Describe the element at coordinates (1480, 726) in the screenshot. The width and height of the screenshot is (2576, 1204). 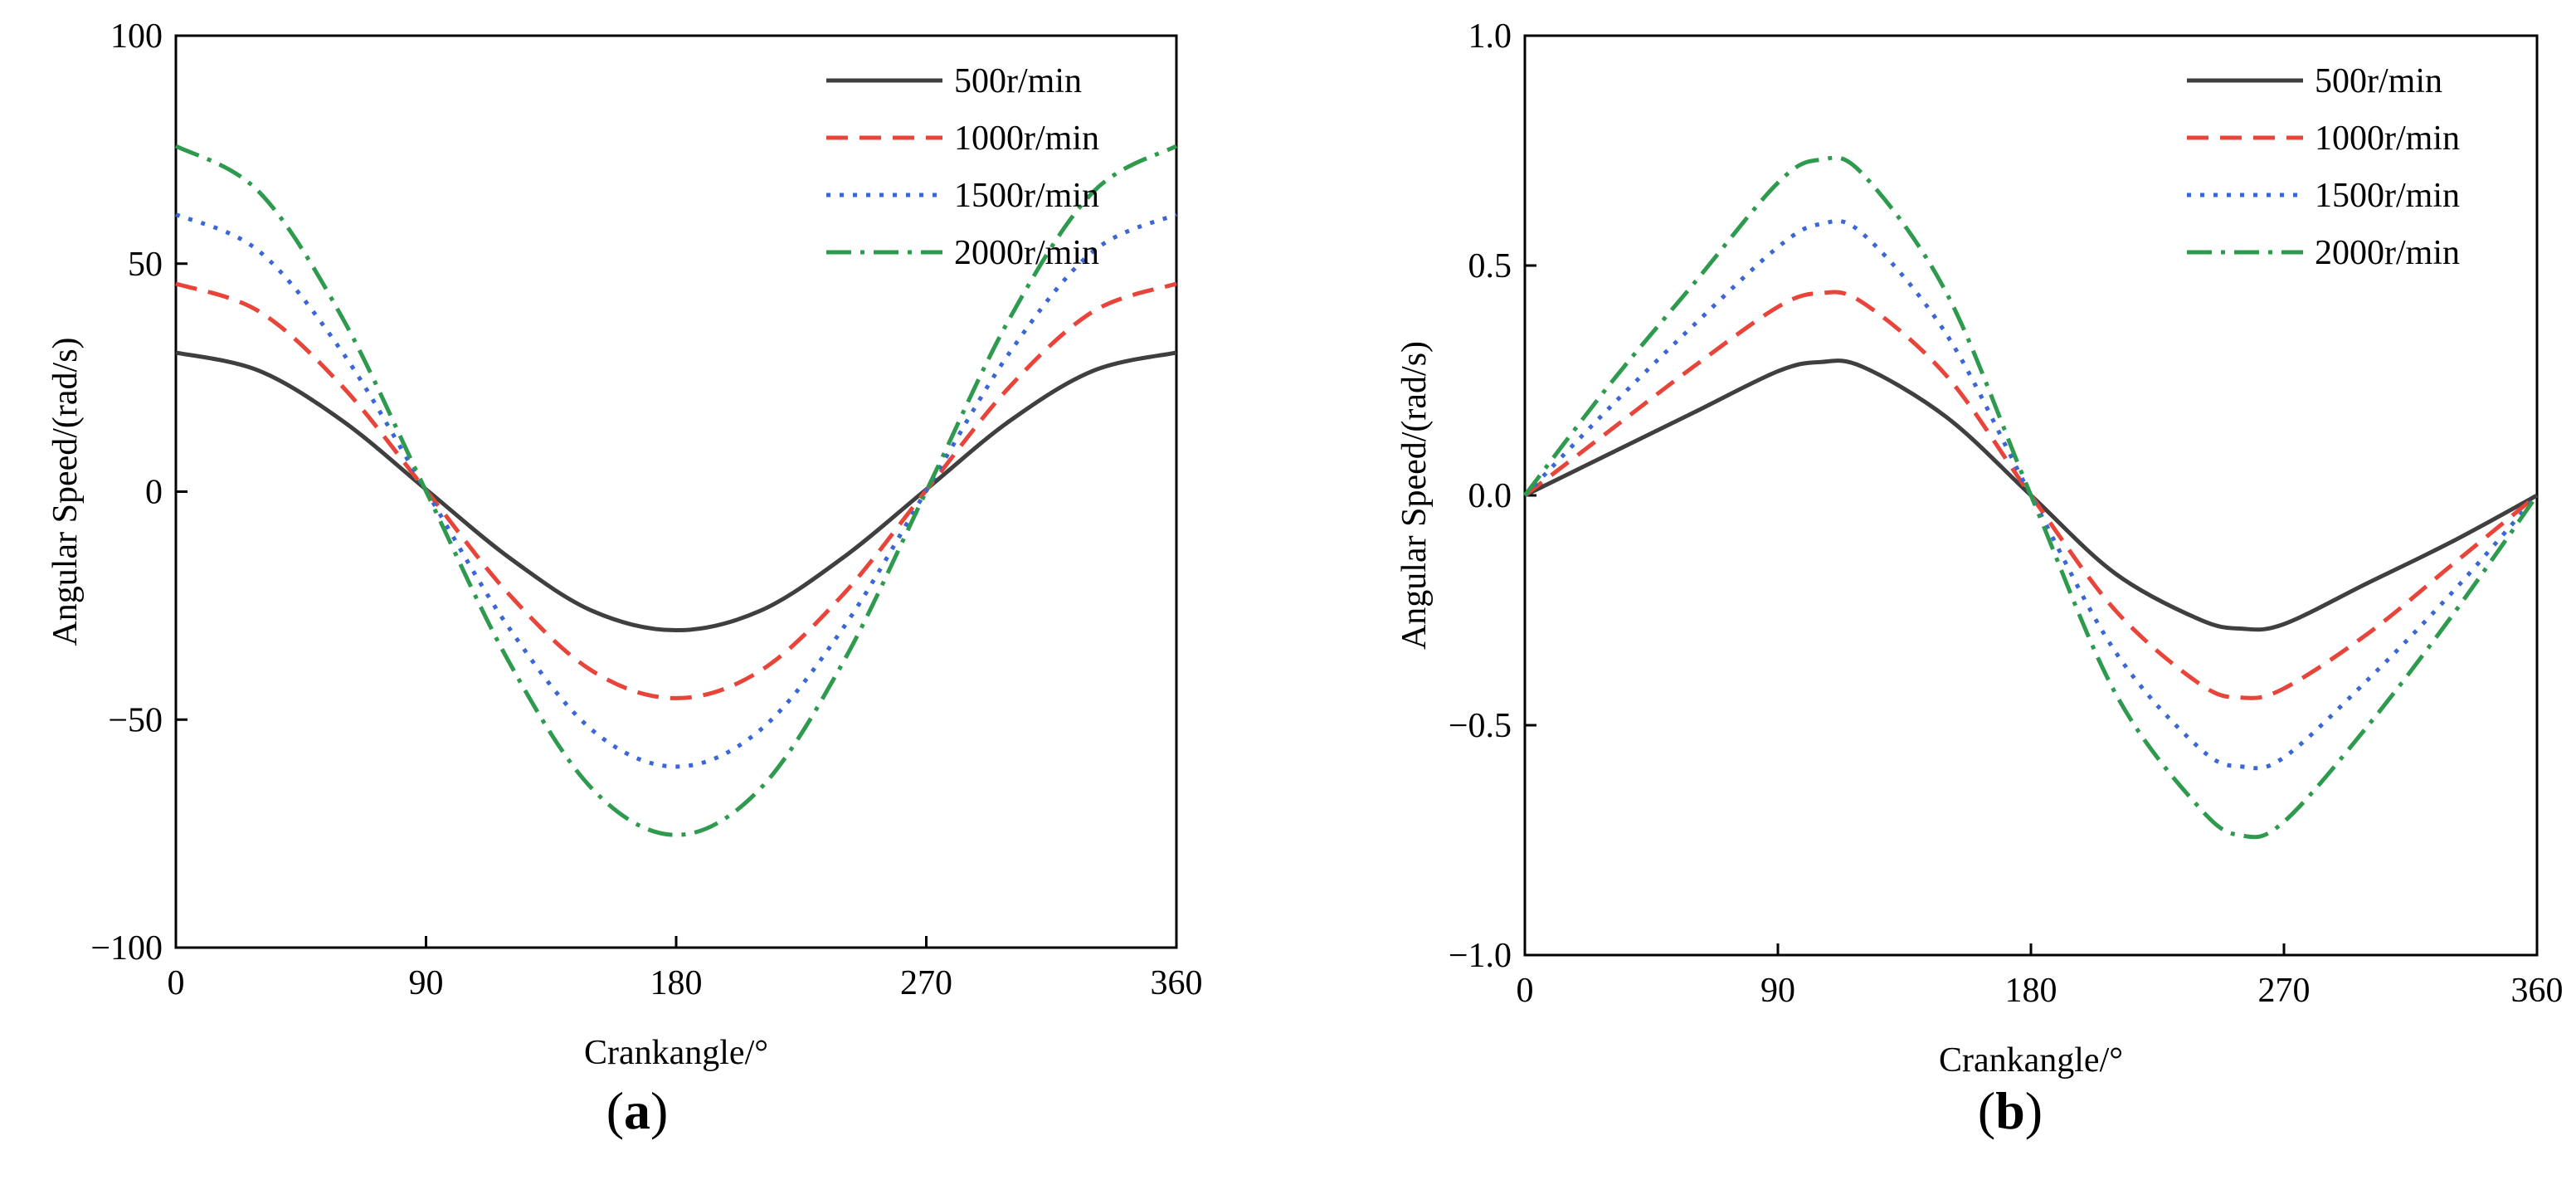
I see `y-tick-label: −0.5` at that location.